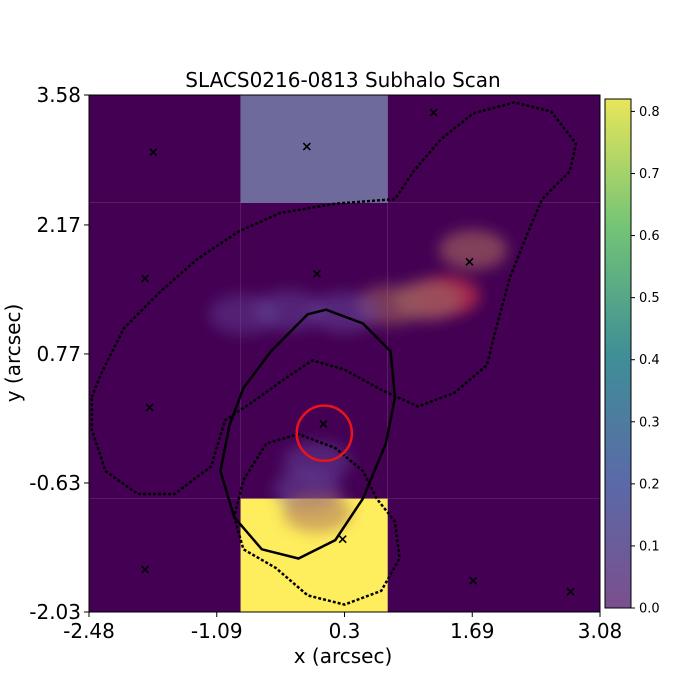 This screenshot has height=700, width=700. Describe the element at coordinates (600, 631) in the screenshot. I see `x-tick-label: 3.08` at that location.